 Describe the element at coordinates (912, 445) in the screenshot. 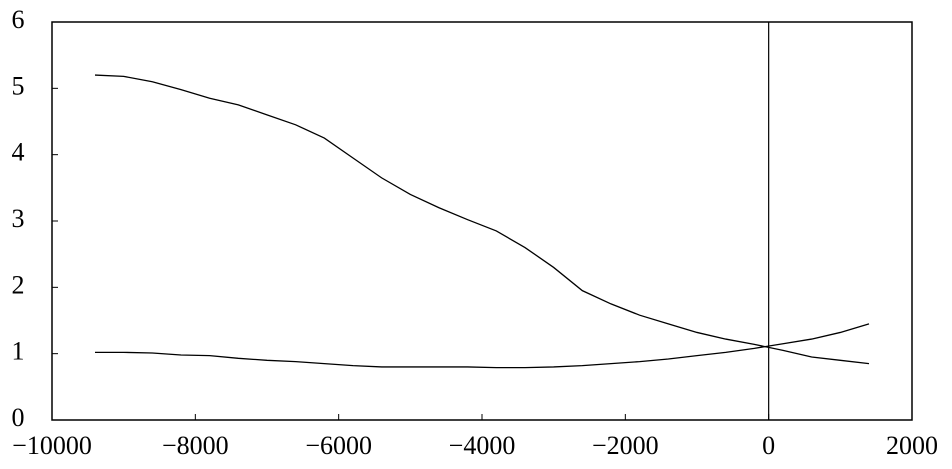

I see `x-tick-label: 2000` at that location.